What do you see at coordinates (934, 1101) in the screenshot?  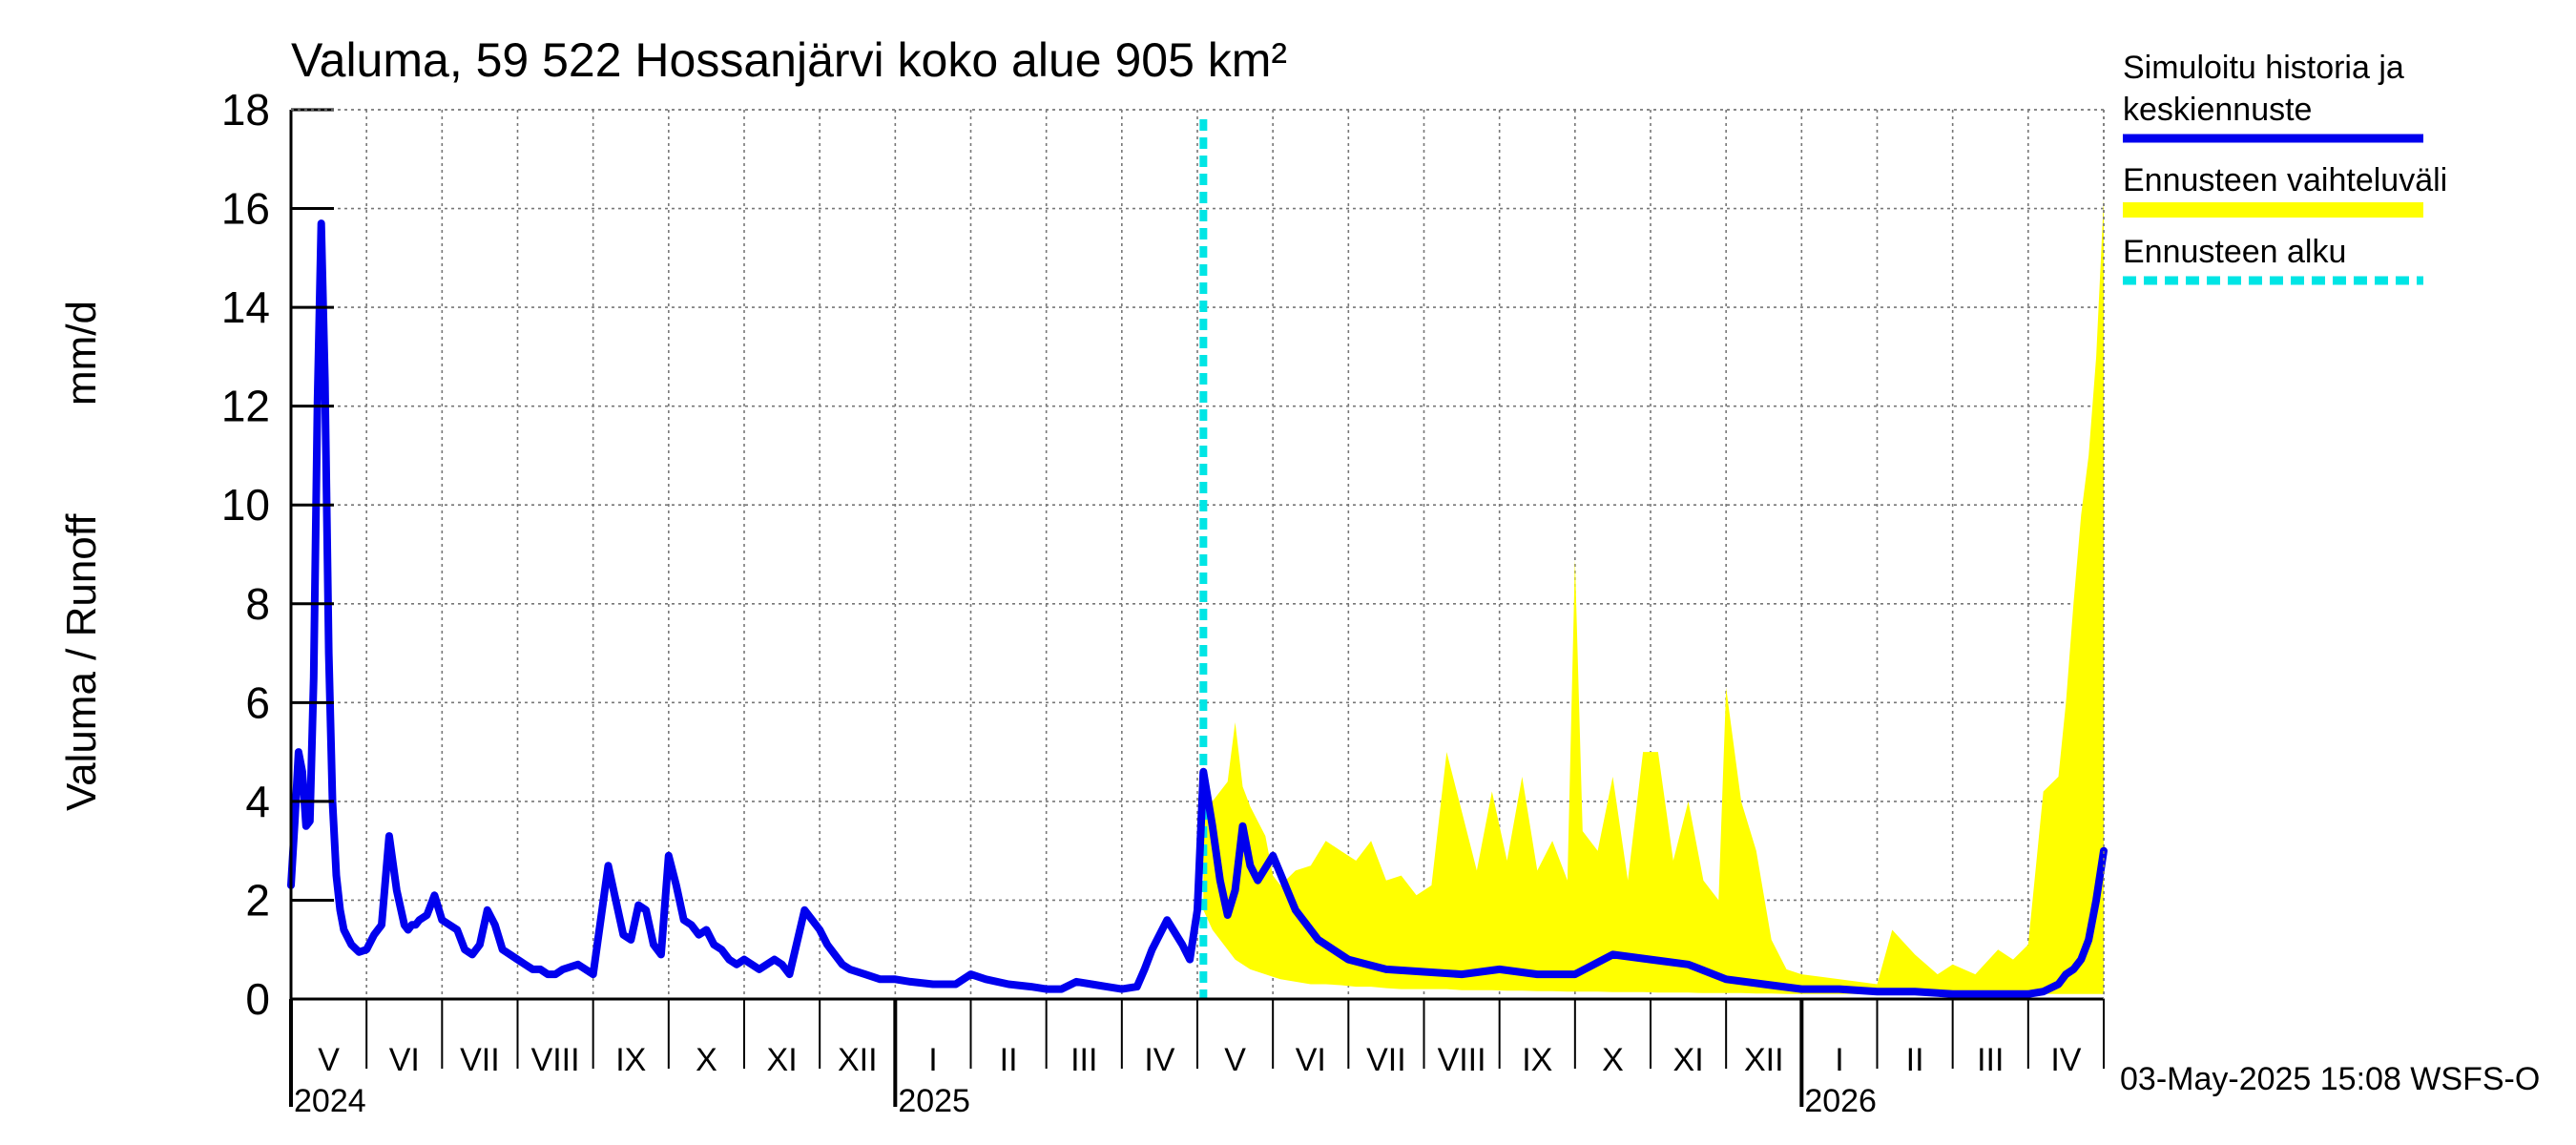 I see `year-label: 2025` at bounding box center [934, 1101].